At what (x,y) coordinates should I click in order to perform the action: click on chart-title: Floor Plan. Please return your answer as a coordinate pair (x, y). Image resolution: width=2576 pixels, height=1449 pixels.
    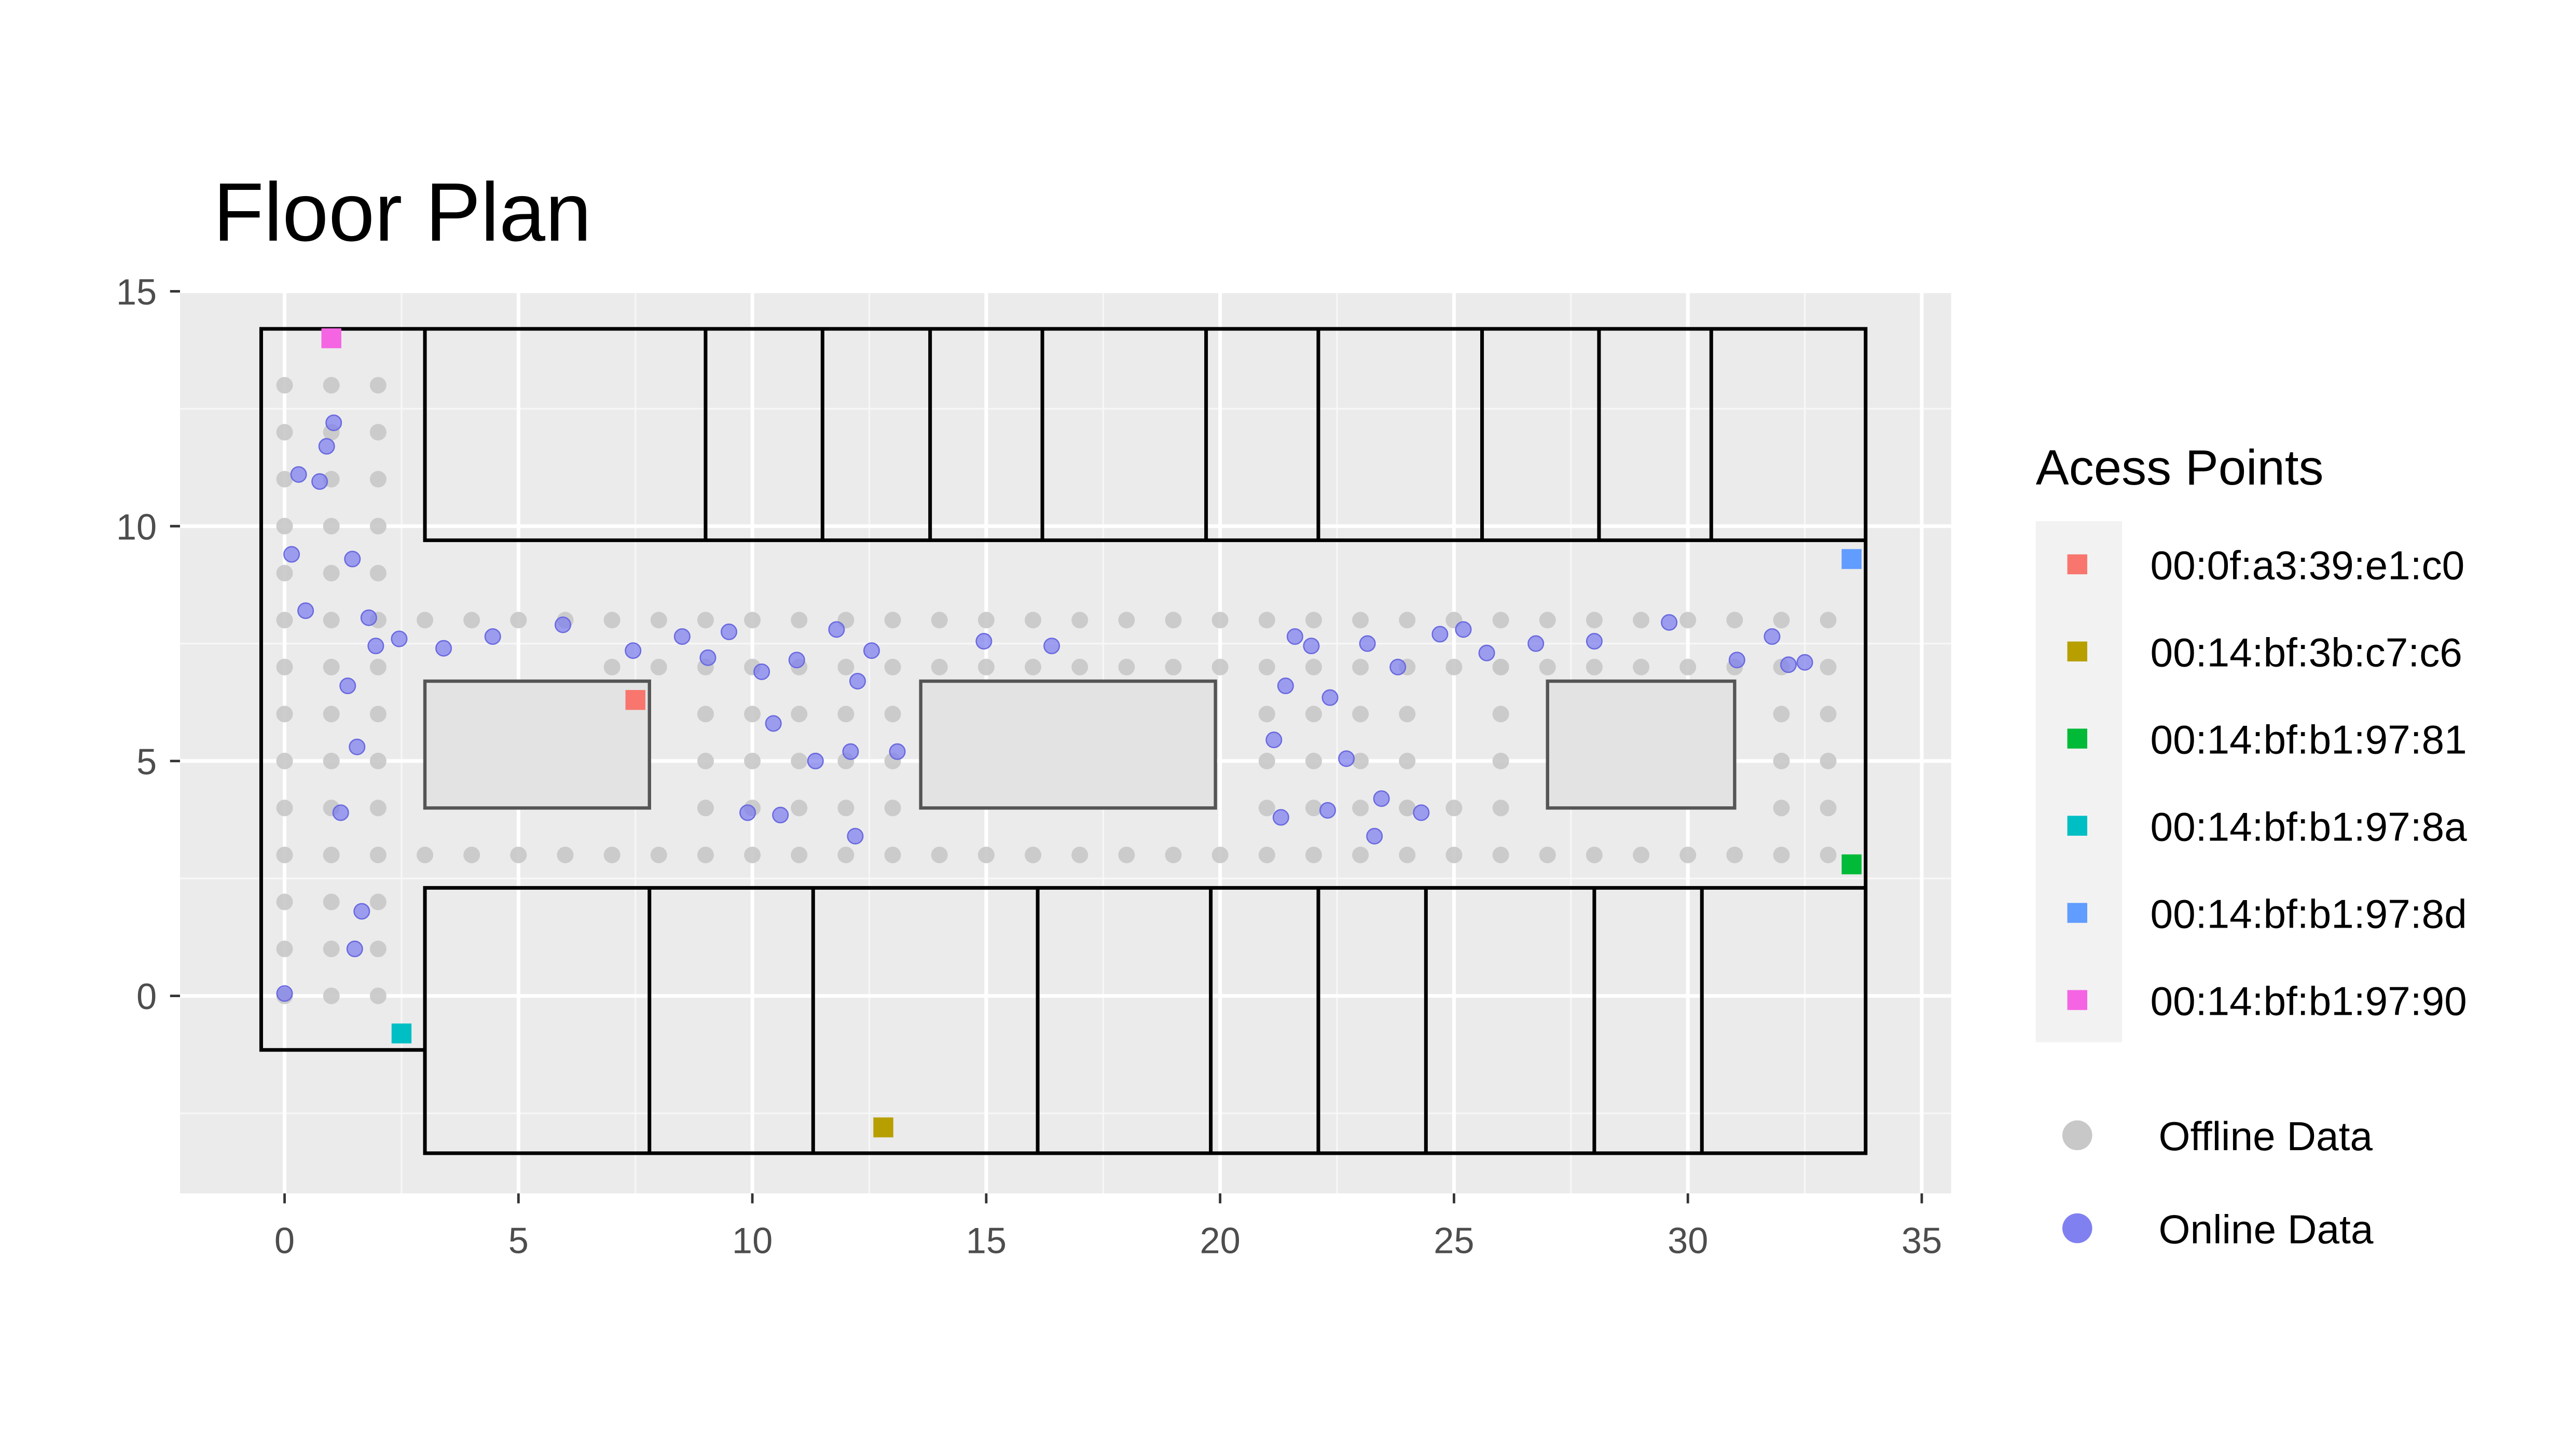
    Looking at the image, I should click on (402, 211).